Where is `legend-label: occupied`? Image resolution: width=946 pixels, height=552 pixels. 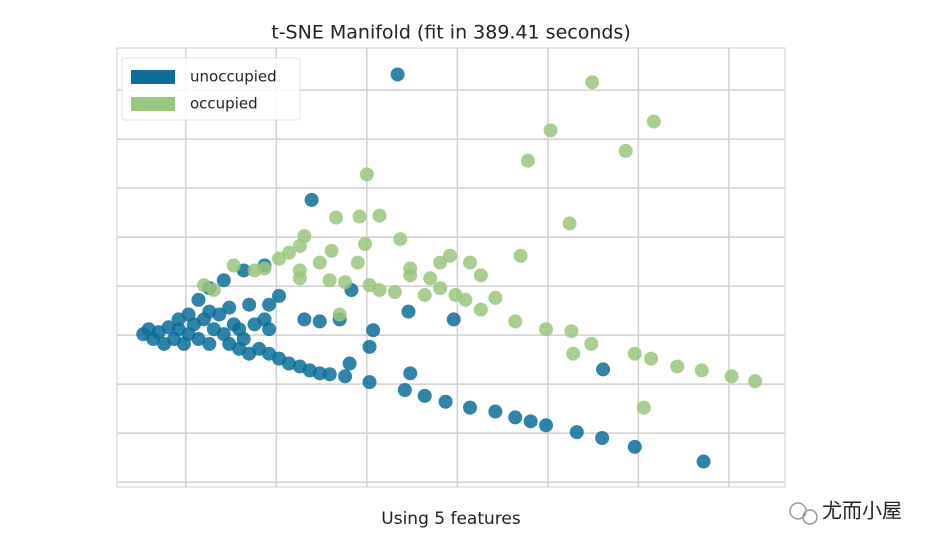 legend-label: occupied is located at coordinates (224, 104).